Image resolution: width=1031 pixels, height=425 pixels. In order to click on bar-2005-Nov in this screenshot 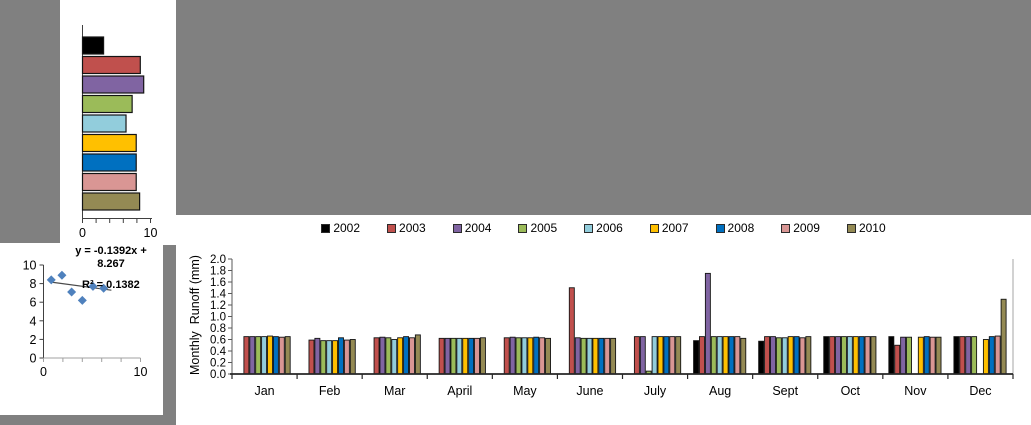, I will do `click(909, 355)`.